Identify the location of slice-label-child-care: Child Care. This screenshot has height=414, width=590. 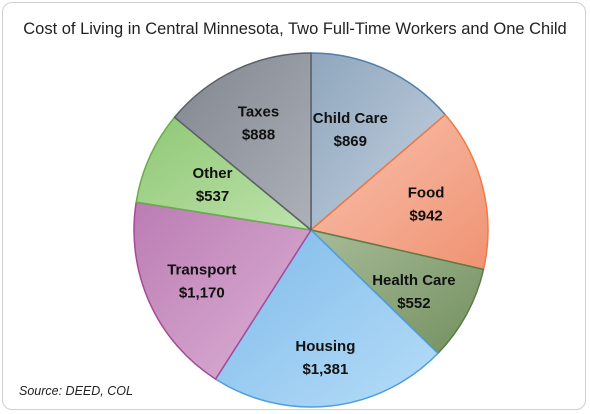
(350, 118).